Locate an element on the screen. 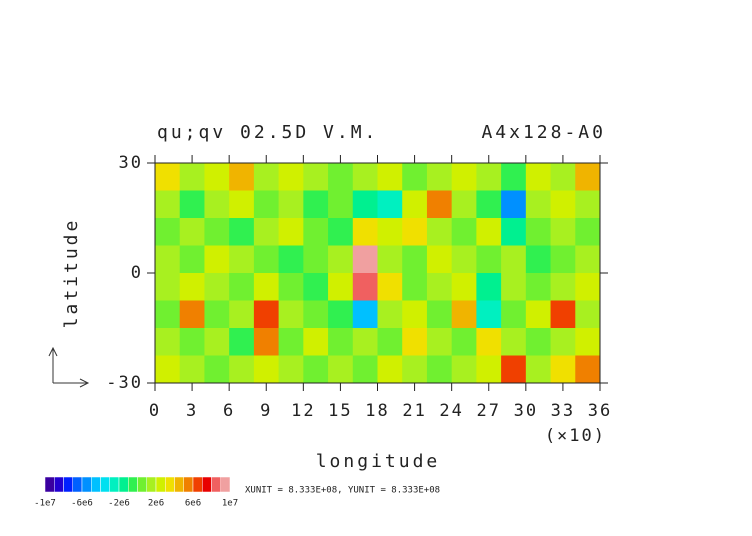 Image resolution: width=752 pixels, height=536 pixels. x-tick-label: 0 is located at coordinates (155, 411).